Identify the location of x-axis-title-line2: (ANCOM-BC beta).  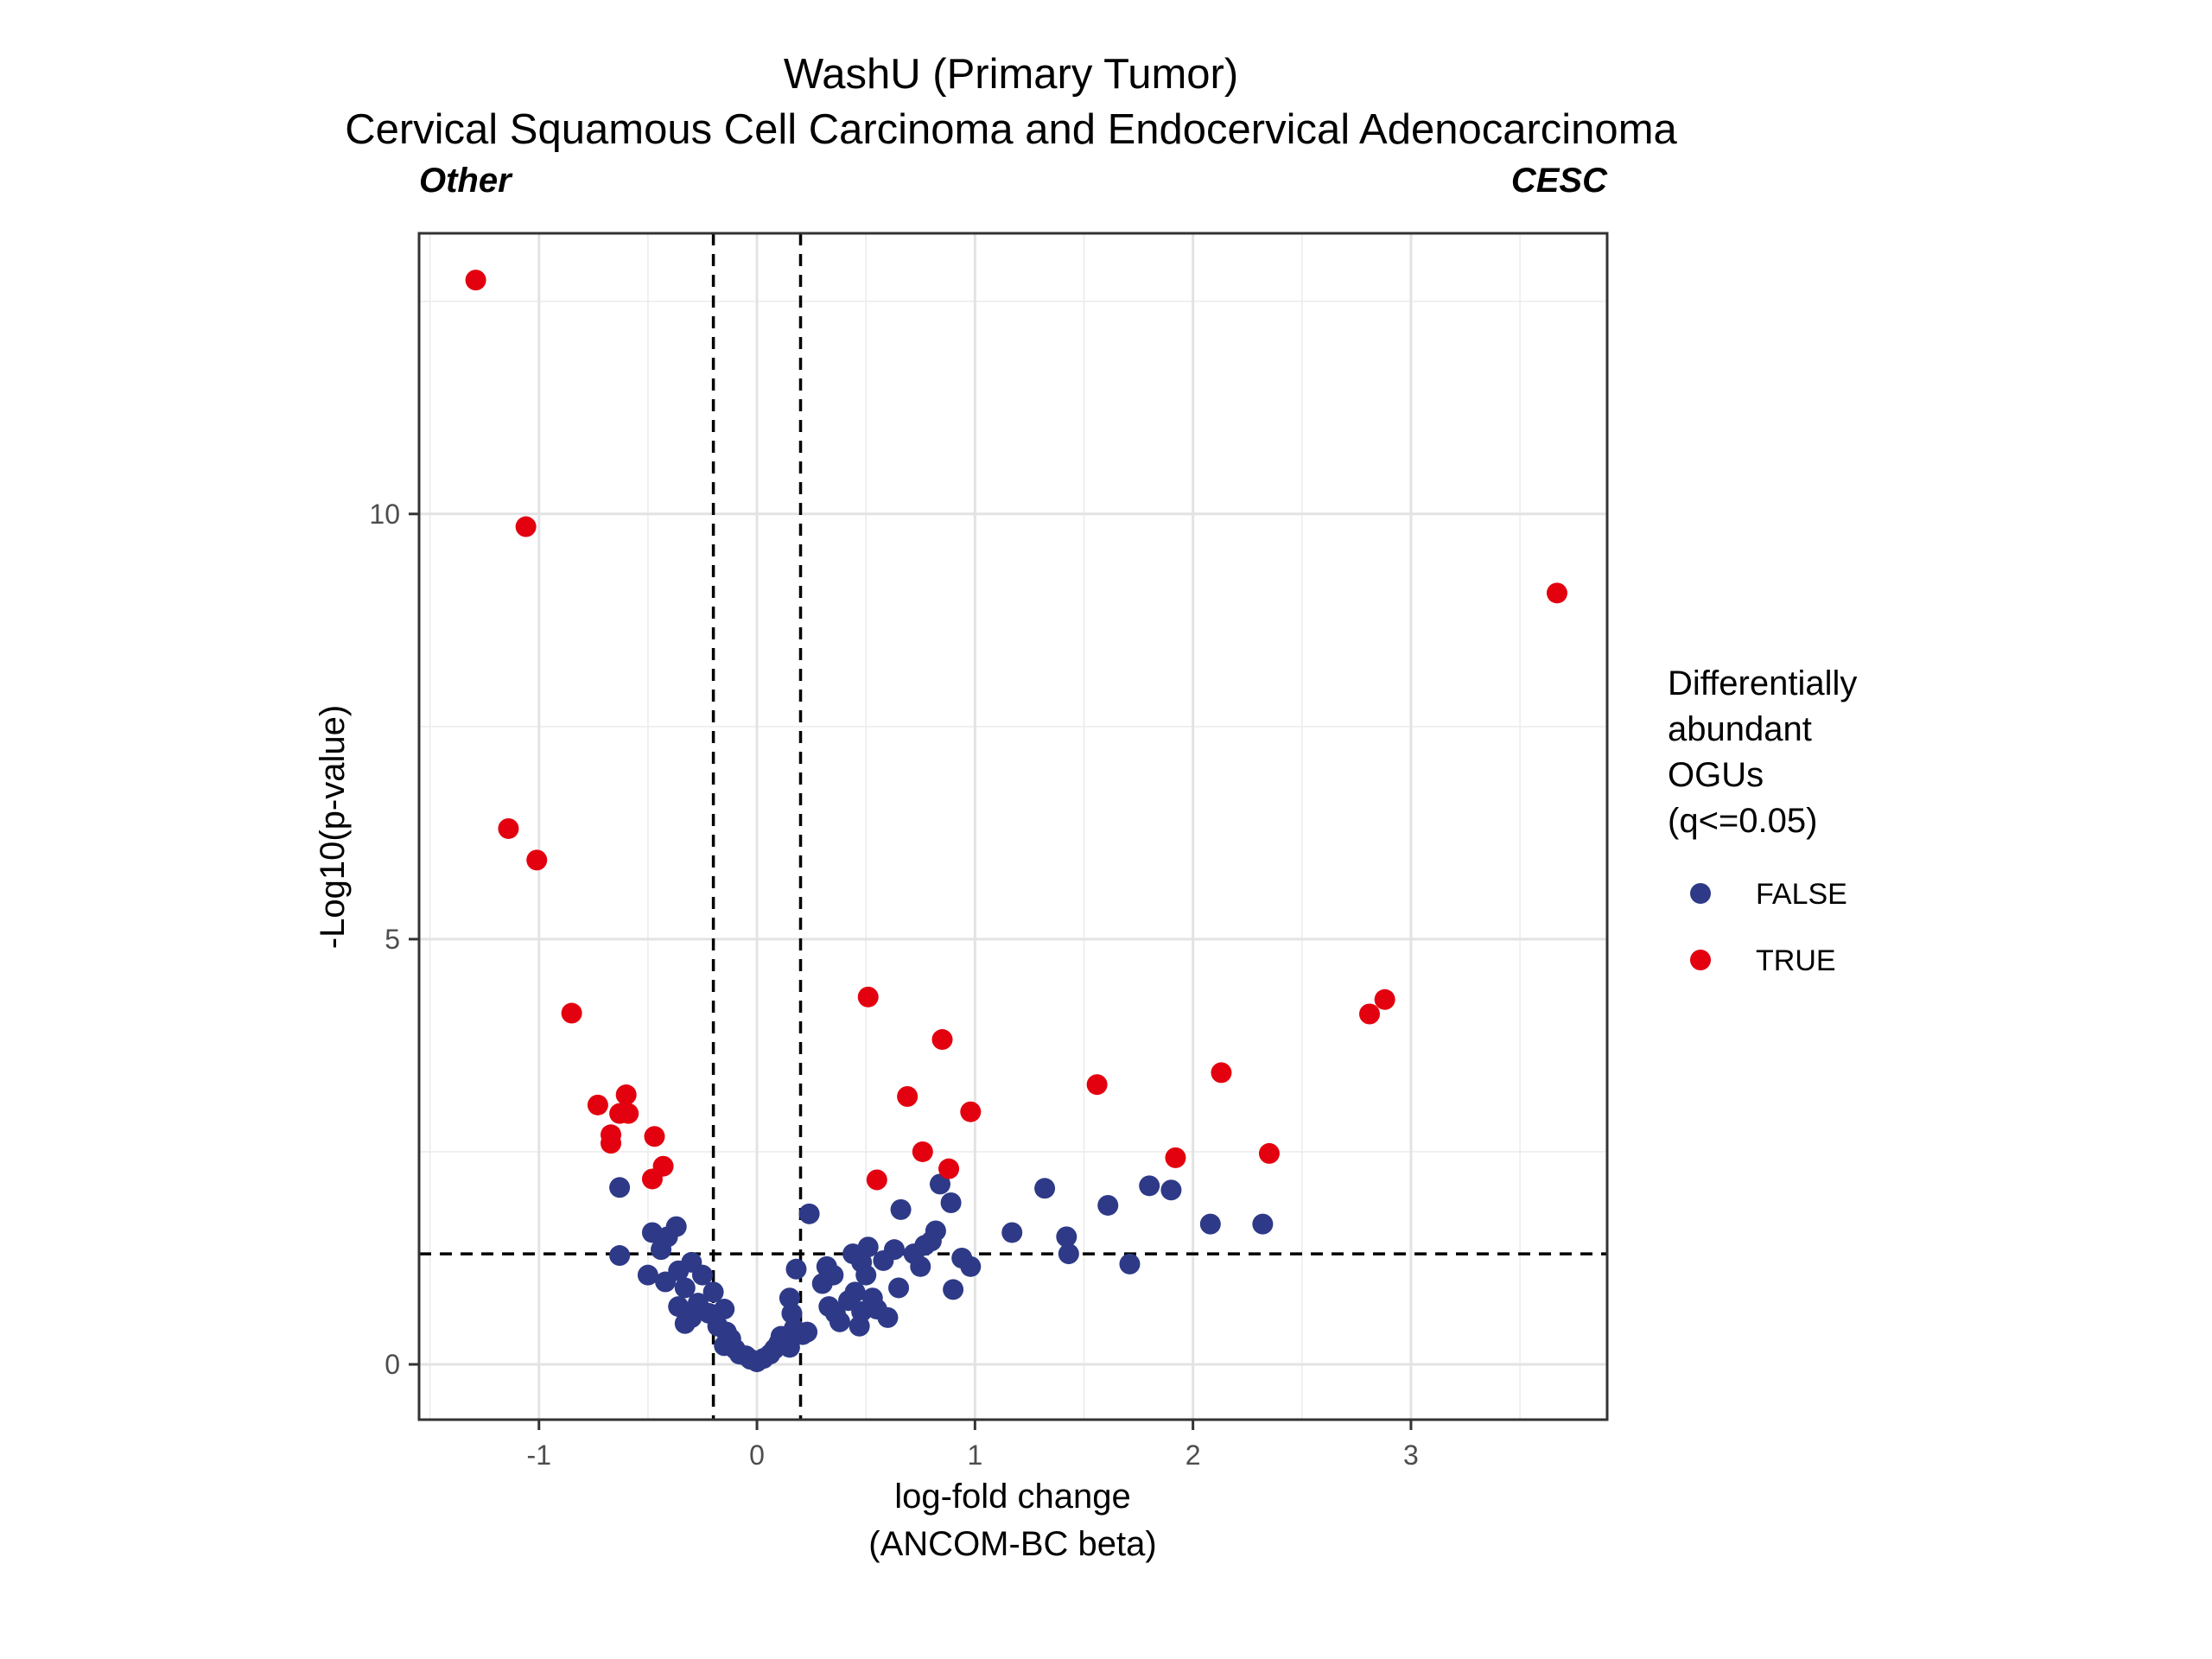
(1012, 1544).